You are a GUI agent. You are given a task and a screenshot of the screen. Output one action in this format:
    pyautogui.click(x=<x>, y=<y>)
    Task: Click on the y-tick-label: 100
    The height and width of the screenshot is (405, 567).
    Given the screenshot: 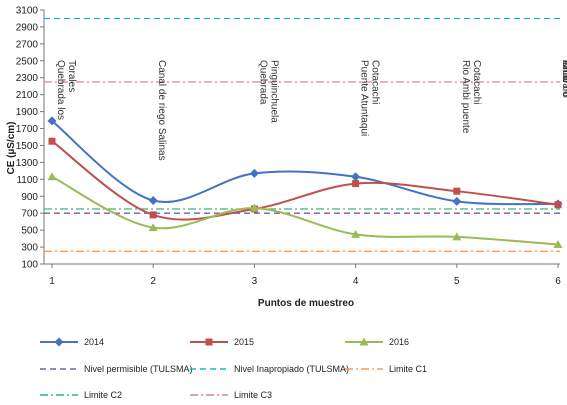 What is the action you would take?
    pyautogui.click(x=29, y=265)
    